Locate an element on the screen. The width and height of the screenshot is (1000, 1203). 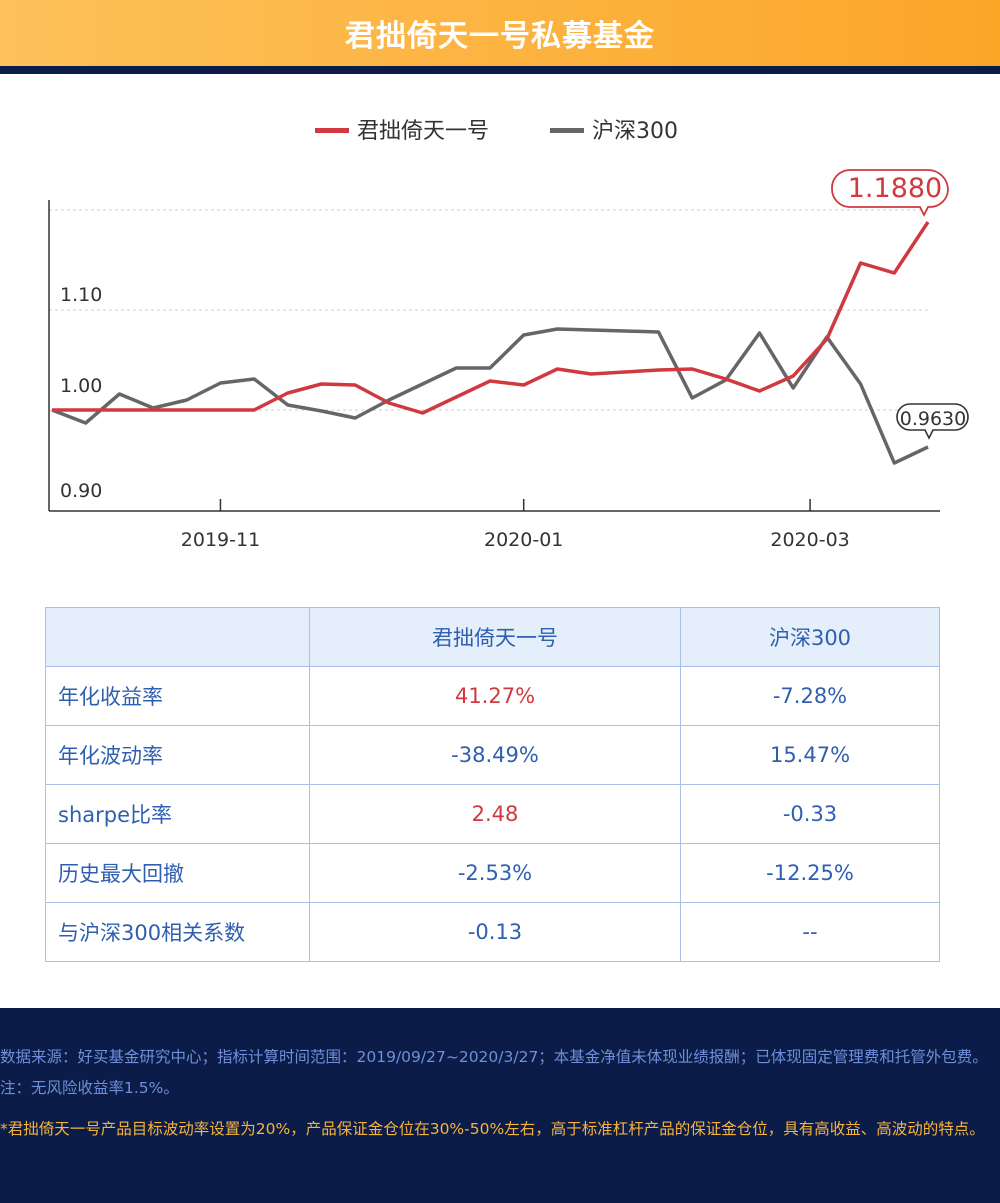
legend-label: 沪深300 is located at coordinates (635, 131).